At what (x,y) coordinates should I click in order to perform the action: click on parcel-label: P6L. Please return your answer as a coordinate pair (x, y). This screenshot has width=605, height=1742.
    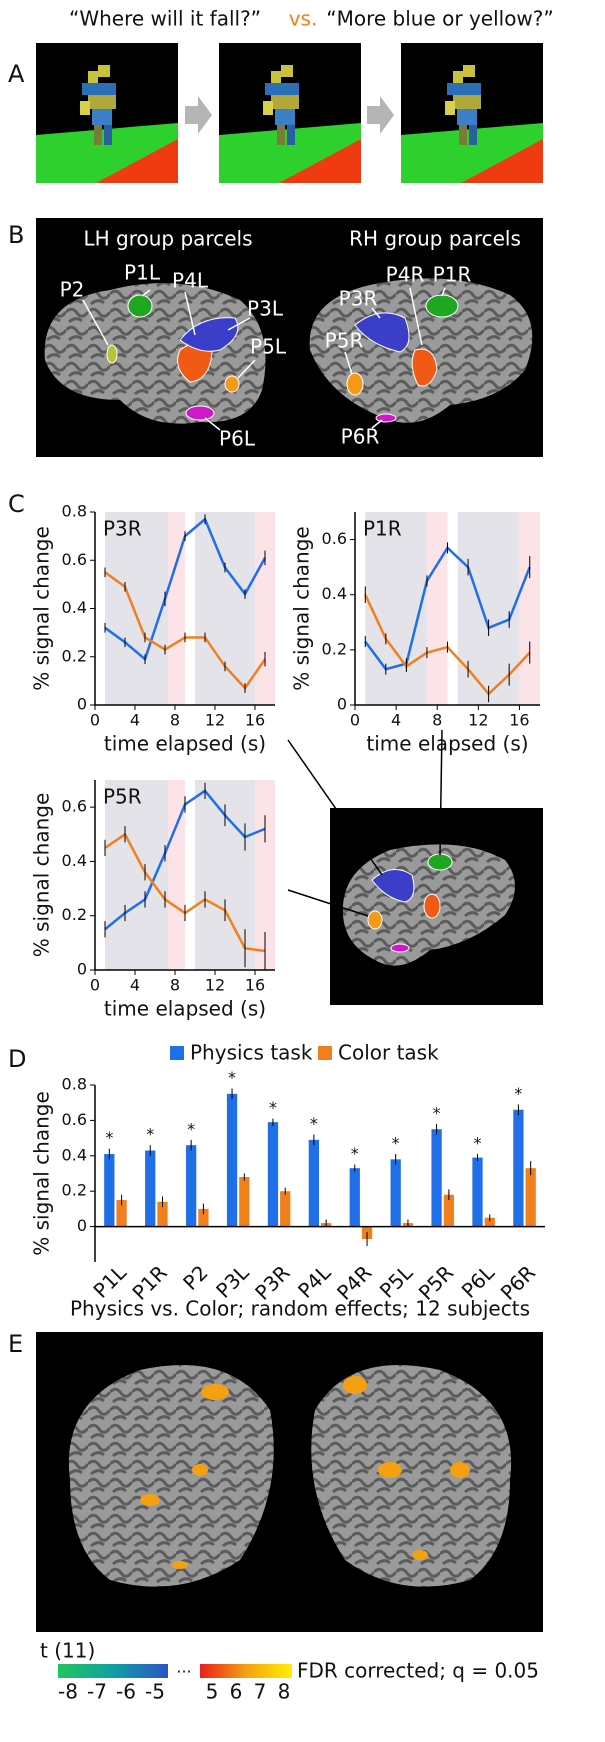
    Looking at the image, I should click on (237, 439).